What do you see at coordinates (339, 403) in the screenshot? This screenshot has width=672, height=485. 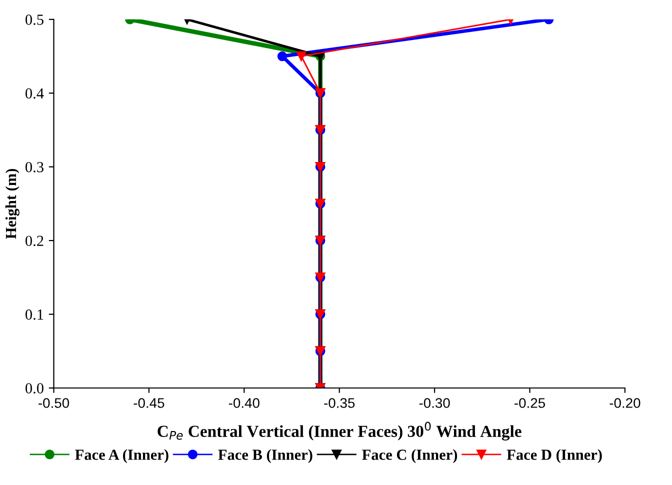 I see `x-tick-label: -0.35` at bounding box center [339, 403].